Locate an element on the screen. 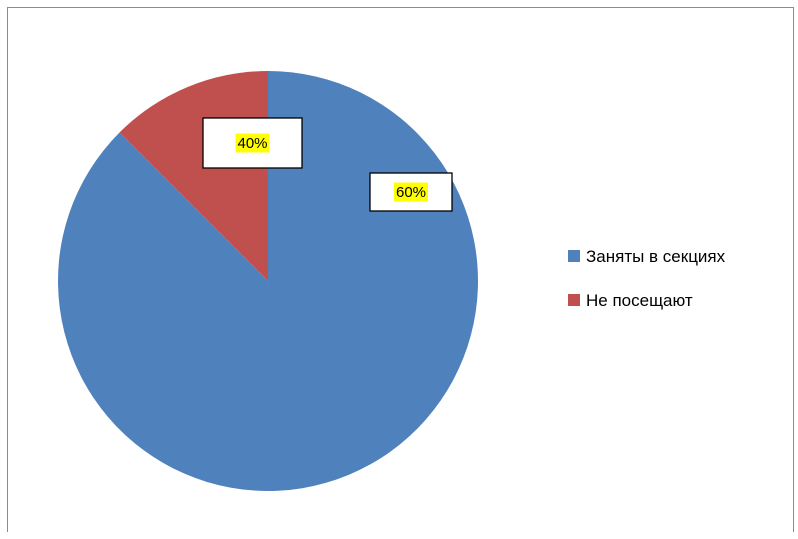  data-label-1: 60% is located at coordinates (411, 192).